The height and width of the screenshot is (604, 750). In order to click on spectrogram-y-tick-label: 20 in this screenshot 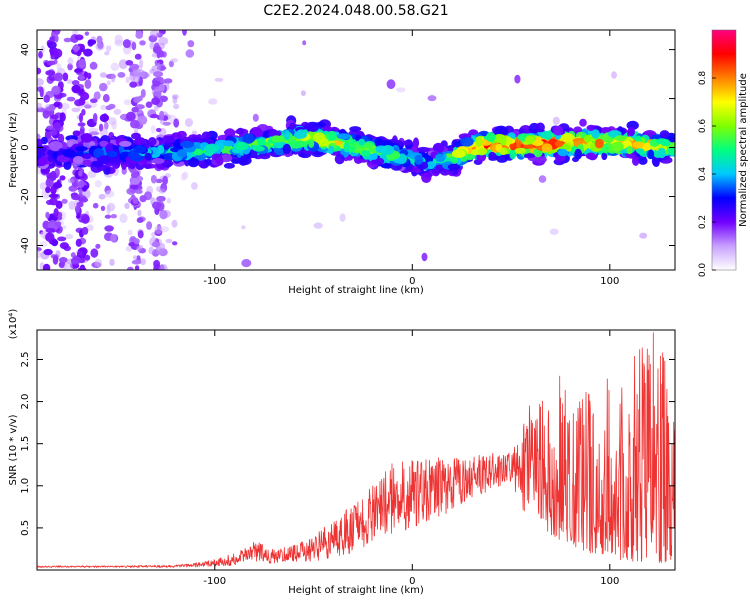, I will do `click(25, 98)`.